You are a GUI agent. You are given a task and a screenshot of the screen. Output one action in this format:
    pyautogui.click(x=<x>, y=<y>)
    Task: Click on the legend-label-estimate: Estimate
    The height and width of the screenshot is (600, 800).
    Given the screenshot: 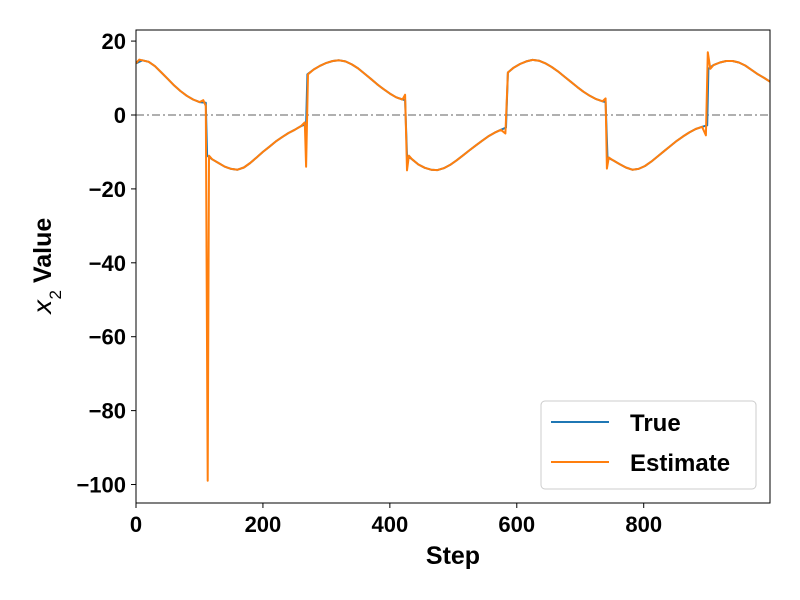 What is the action you would take?
    pyautogui.click(x=680, y=463)
    